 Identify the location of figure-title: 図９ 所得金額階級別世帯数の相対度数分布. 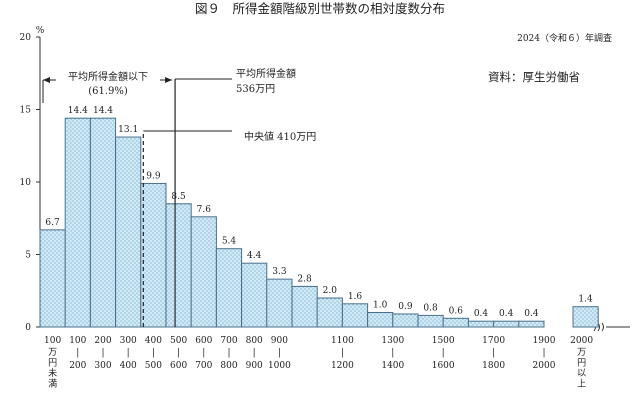
(320, 8).